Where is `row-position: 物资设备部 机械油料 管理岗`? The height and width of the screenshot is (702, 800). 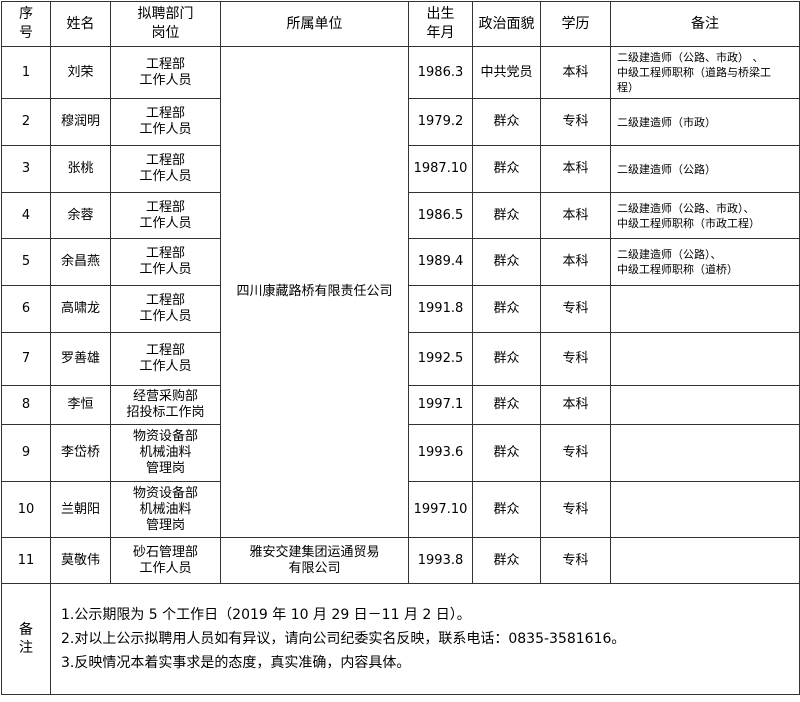 row-position: 物资设备部 机械油料 管理岗 is located at coordinates (165, 453).